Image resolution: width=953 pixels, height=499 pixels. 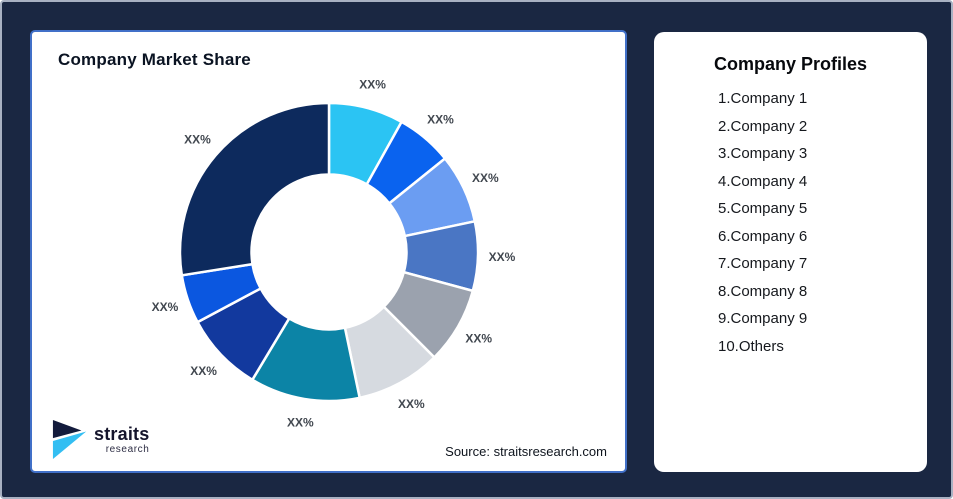 What do you see at coordinates (763, 98) in the screenshot?
I see `list-item: 1.Company 1` at bounding box center [763, 98].